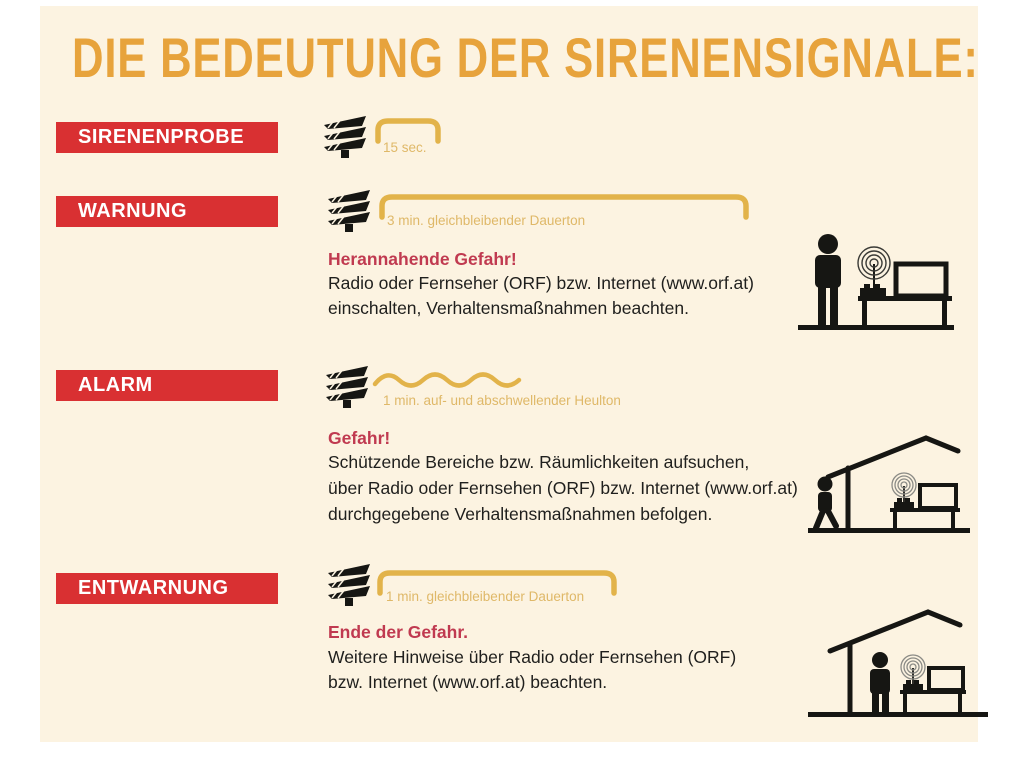 This screenshot has height=768, width=1024. I want to click on section-heading: Herannahende Gefahr!, so click(422, 259).